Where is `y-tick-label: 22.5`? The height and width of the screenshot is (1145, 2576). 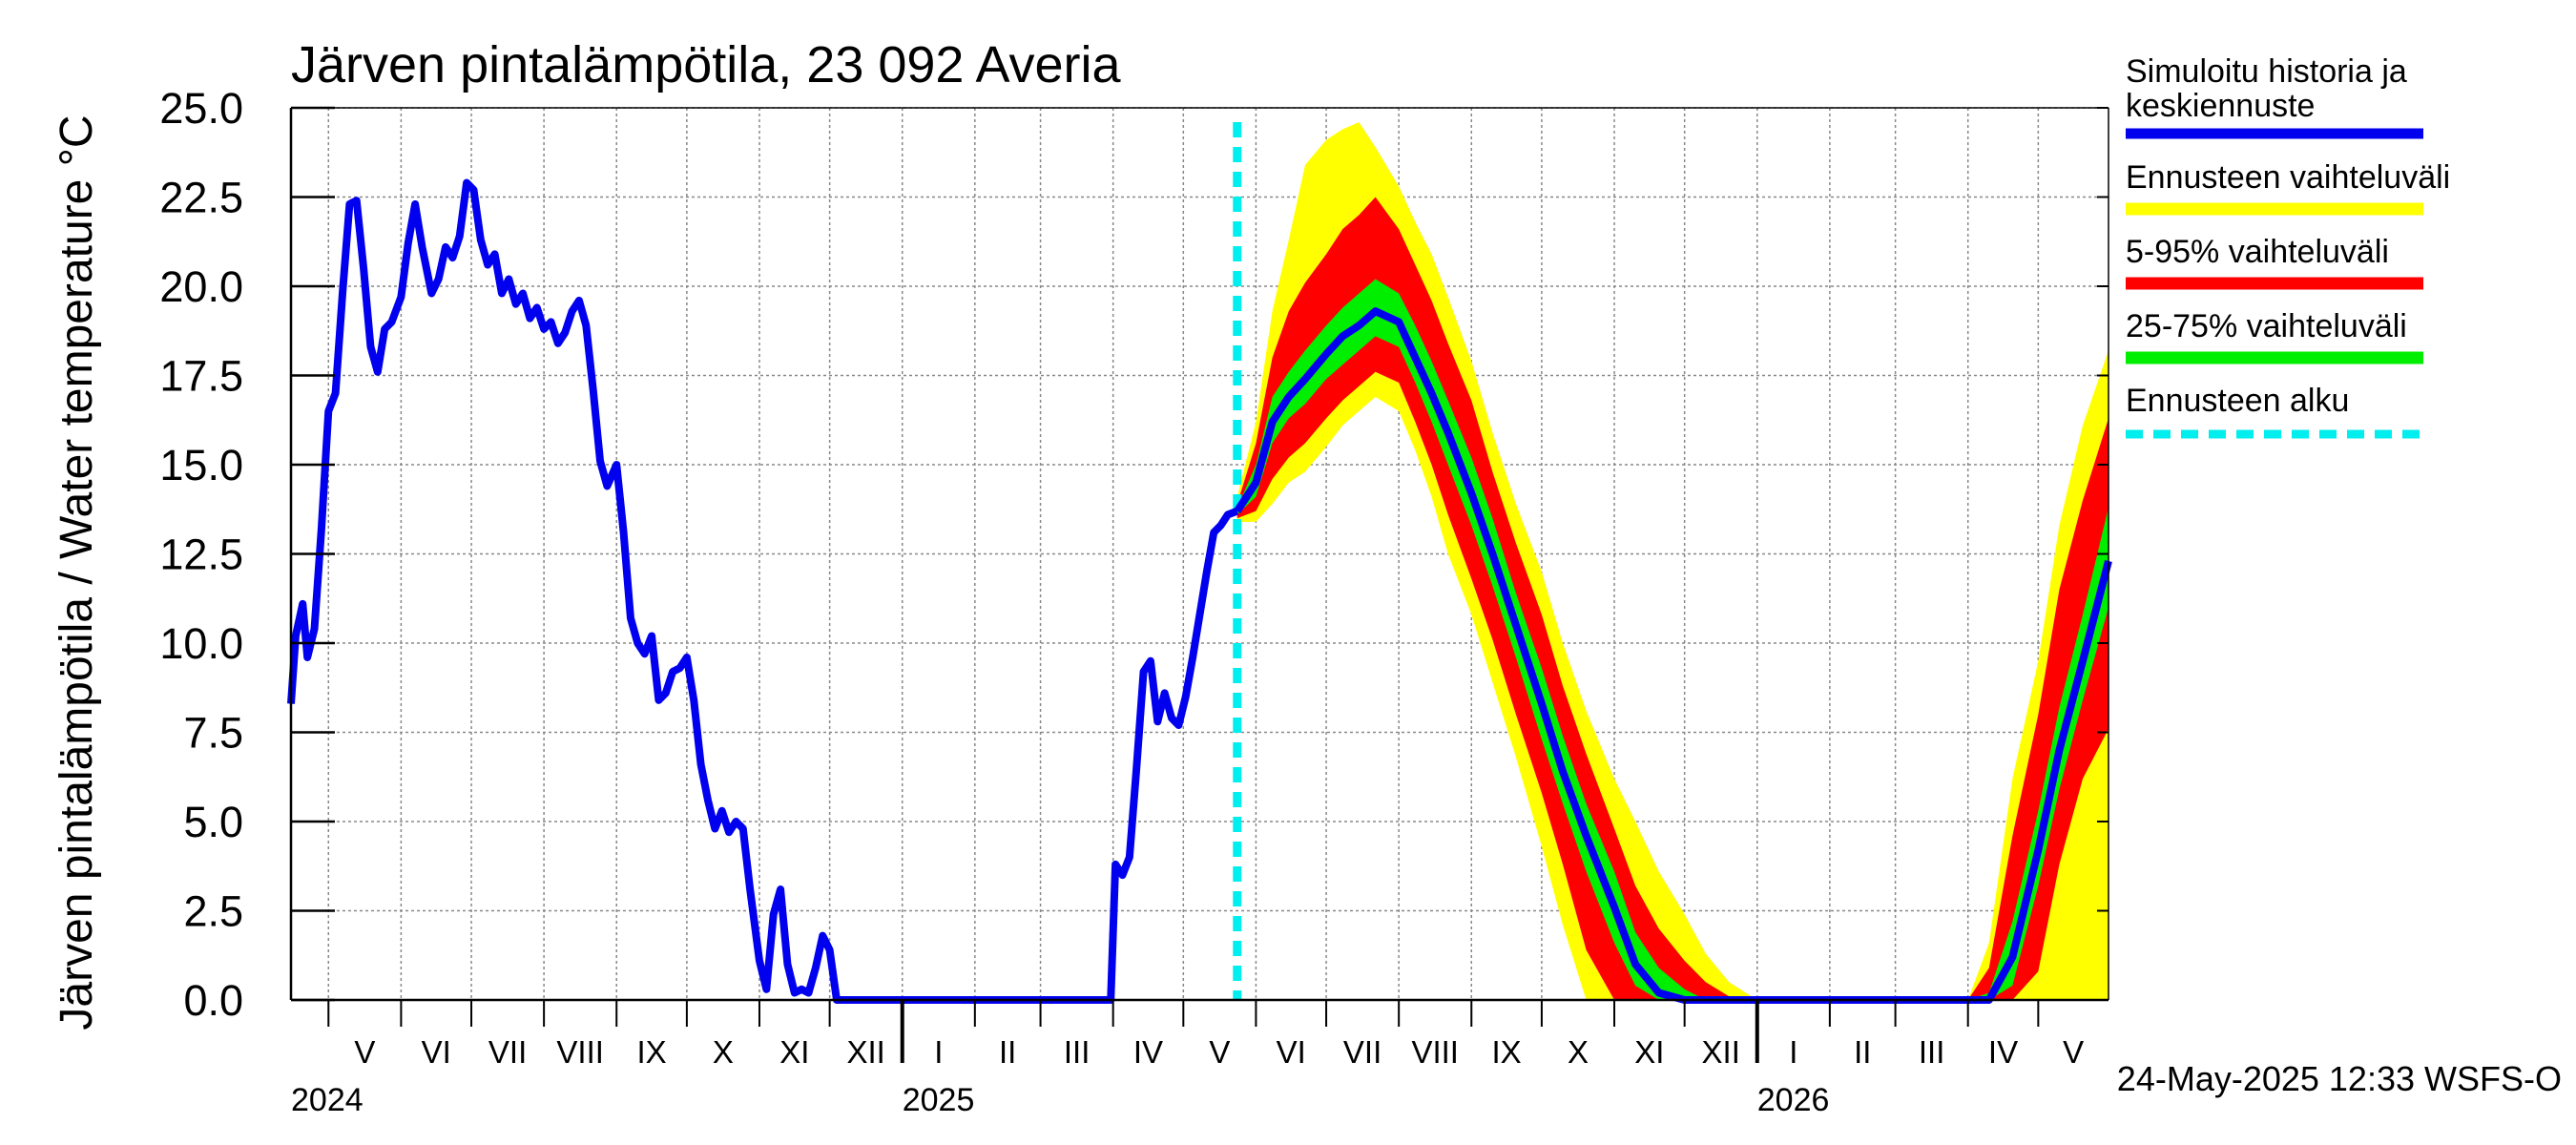
y-tick-label: 22.5 is located at coordinates (201, 198).